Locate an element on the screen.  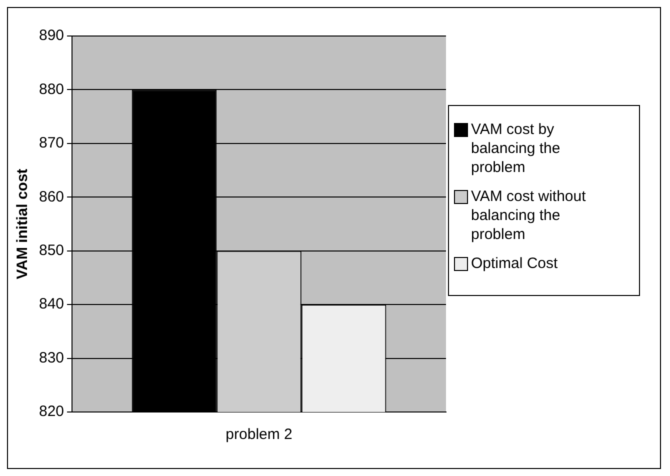
y-tick-label: 820 is located at coordinates (51, 411).